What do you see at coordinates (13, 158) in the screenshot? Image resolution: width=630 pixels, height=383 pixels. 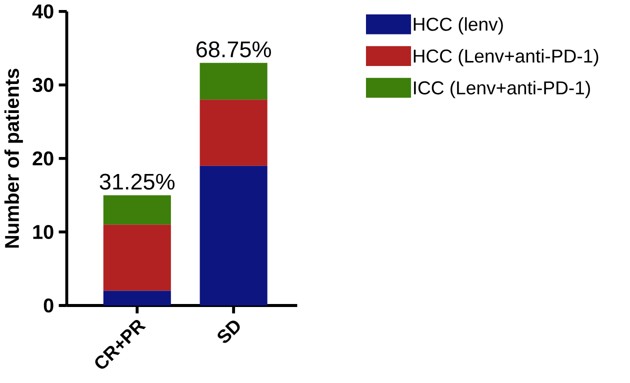 I see `y-axis-title: Number of patients` at bounding box center [13, 158].